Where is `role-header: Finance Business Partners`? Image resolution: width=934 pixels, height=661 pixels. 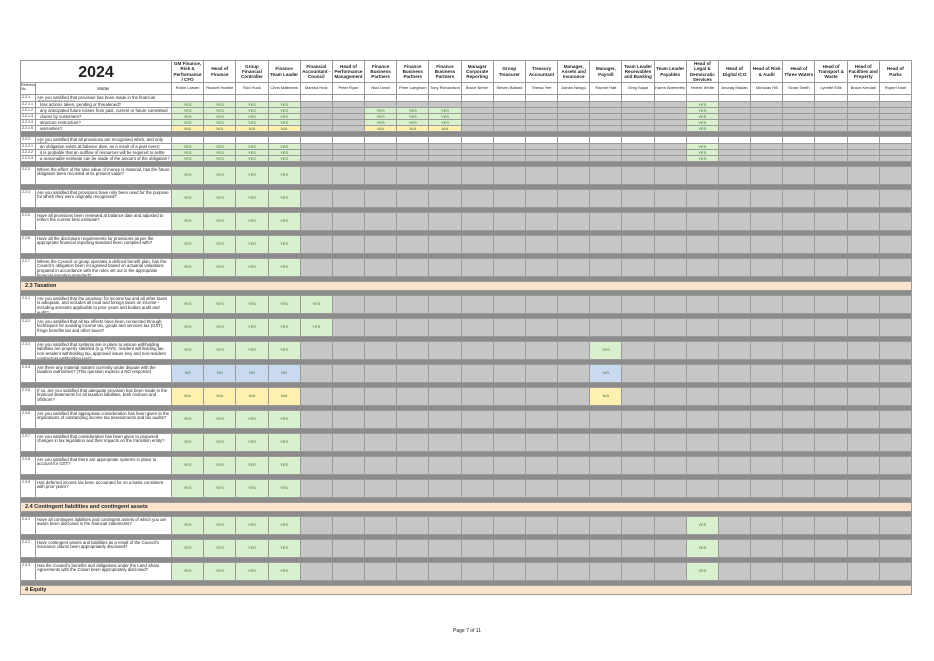 role-header: Finance Business Partners is located at coordinates (381, 71).